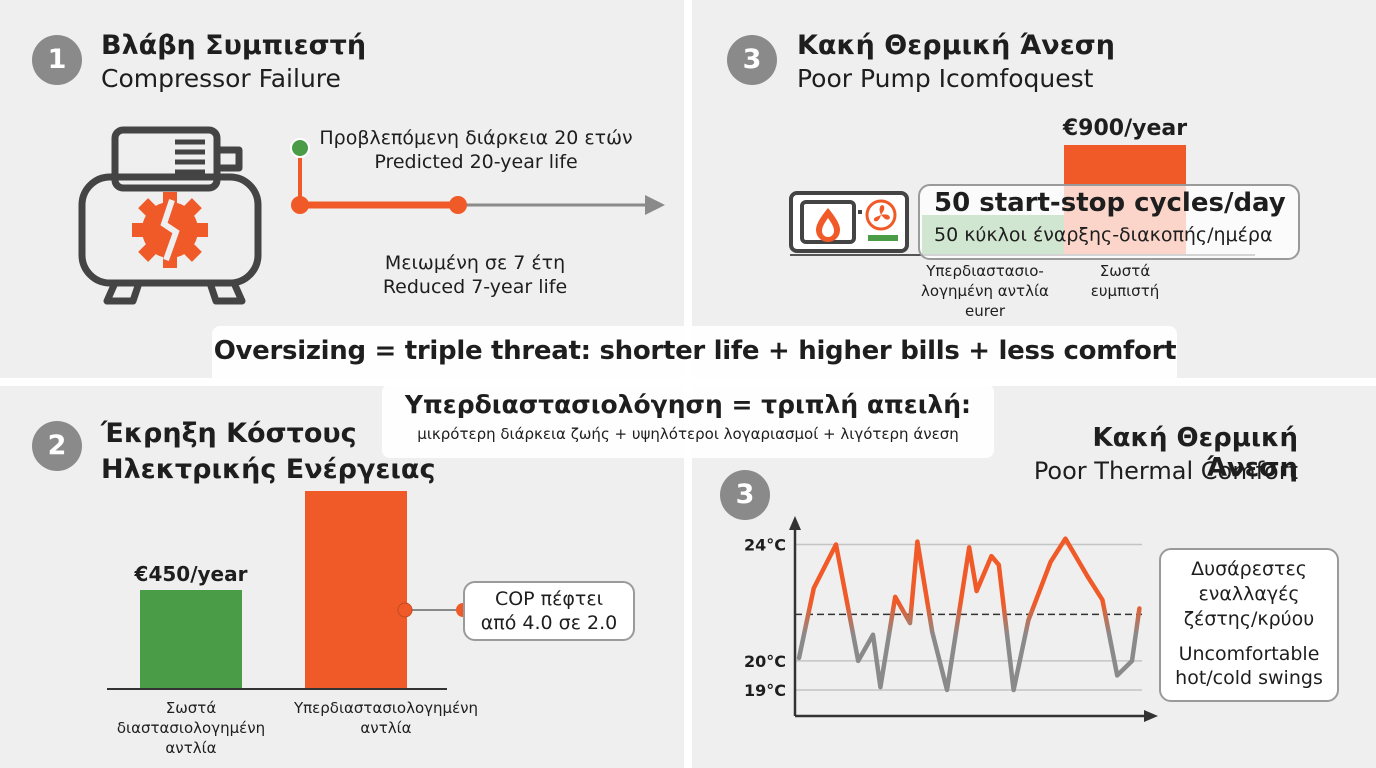  What do you see at coordinates (549, 611) in the screenshot?
I see `cop-callout` at bounding box center [549, 611].